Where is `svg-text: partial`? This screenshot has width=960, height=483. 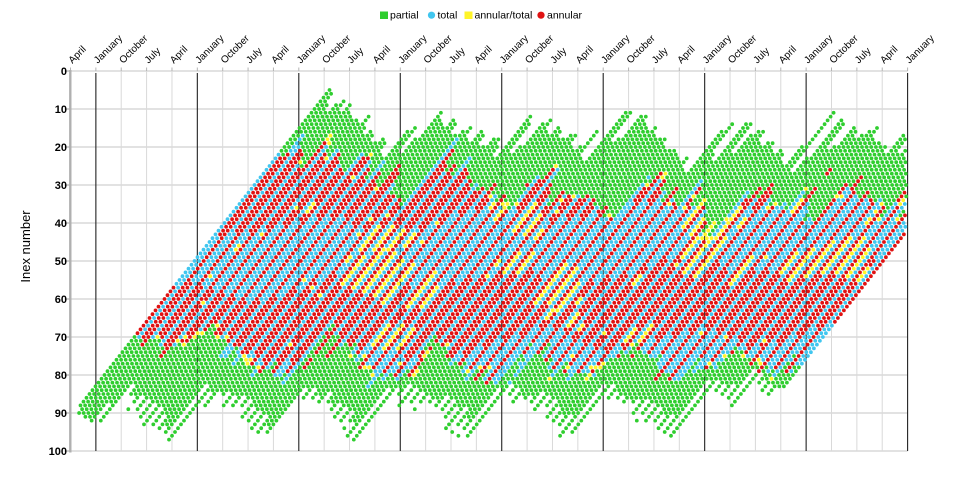
svg-text: partial is located at coordinates (404, 16).